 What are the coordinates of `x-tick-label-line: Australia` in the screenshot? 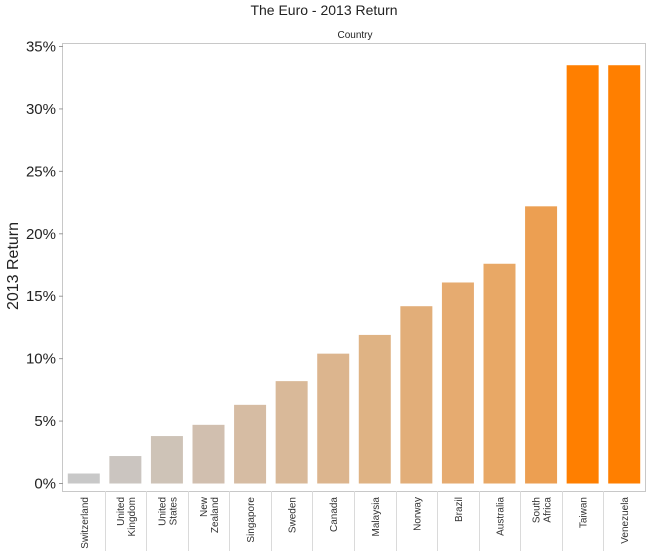 It's located at (501, 516).